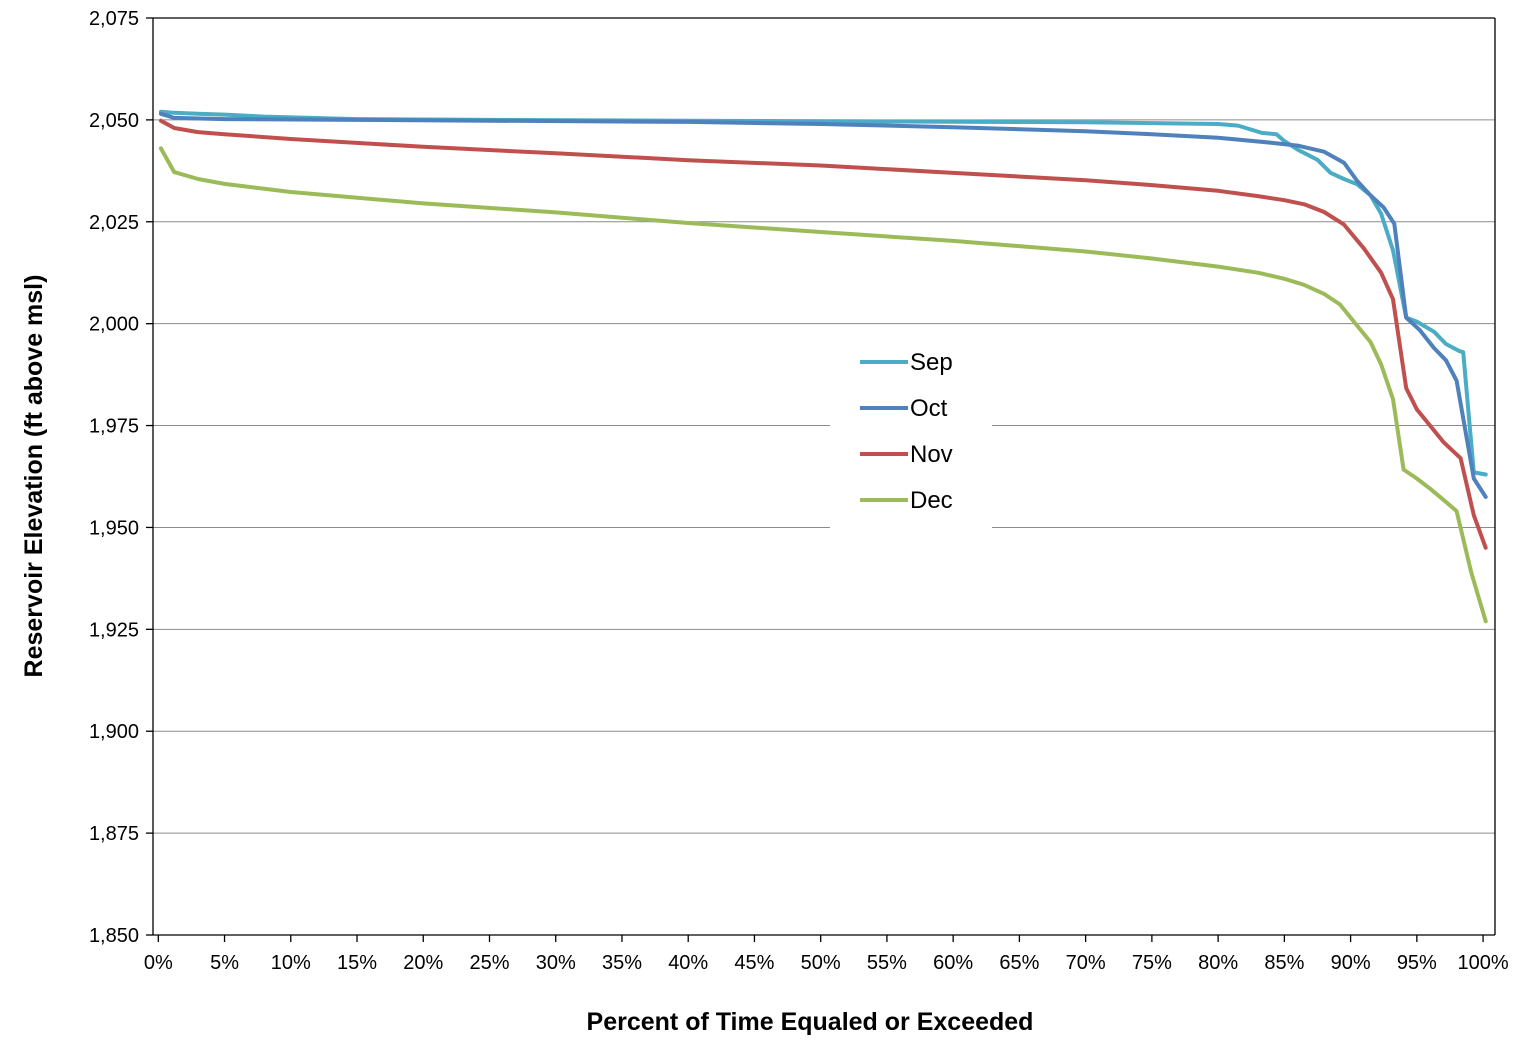 This screenshot has height=1041, width=1530. Describe the element at coordinates (556, 963) in the screenshot. I see `x-tick-label: 30%` at that location.